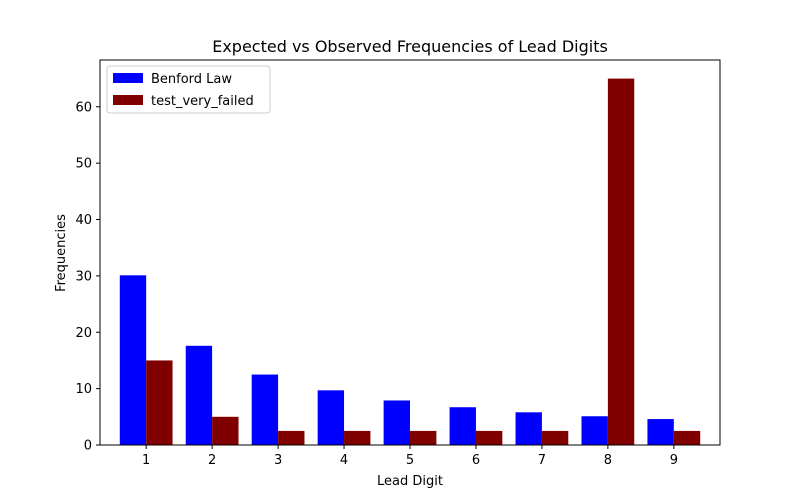 The height and width of the screenshot is (500, 800). What do you see at coordinates (128, 100) in the screenshot?
I see `legend-swatch-test-very-failed` at bounding box center [128, 100].